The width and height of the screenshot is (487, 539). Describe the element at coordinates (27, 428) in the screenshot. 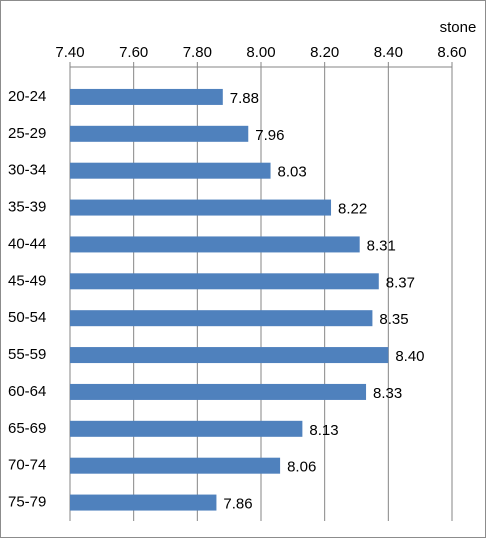

I see `y-tick-label: 65-69` at that location.